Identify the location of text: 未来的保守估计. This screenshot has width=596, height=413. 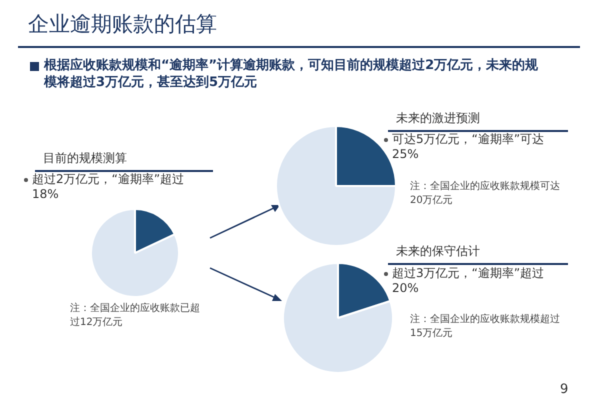
(478, 254).